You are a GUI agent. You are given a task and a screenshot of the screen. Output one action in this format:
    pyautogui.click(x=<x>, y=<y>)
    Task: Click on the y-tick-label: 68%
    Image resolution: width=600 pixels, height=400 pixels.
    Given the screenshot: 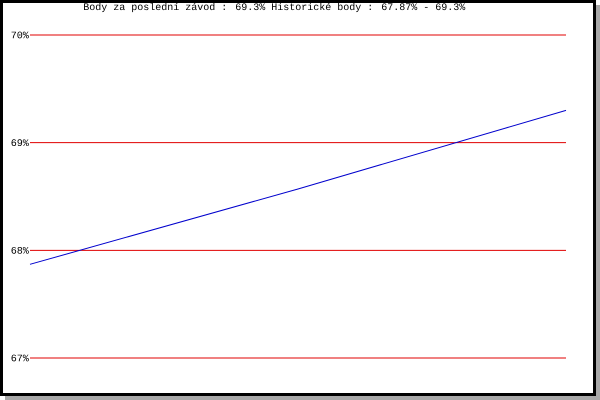 What is the action you would take?
    pyautogui.click(x=20, y=250)
    